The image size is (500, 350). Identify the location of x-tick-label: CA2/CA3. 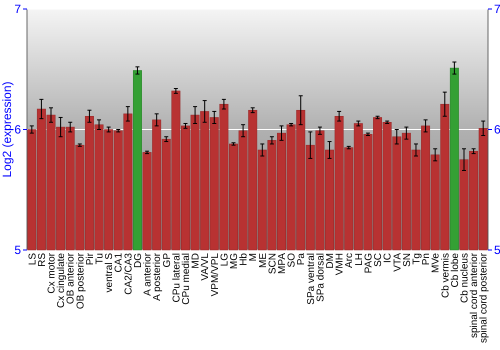
(128, 273).